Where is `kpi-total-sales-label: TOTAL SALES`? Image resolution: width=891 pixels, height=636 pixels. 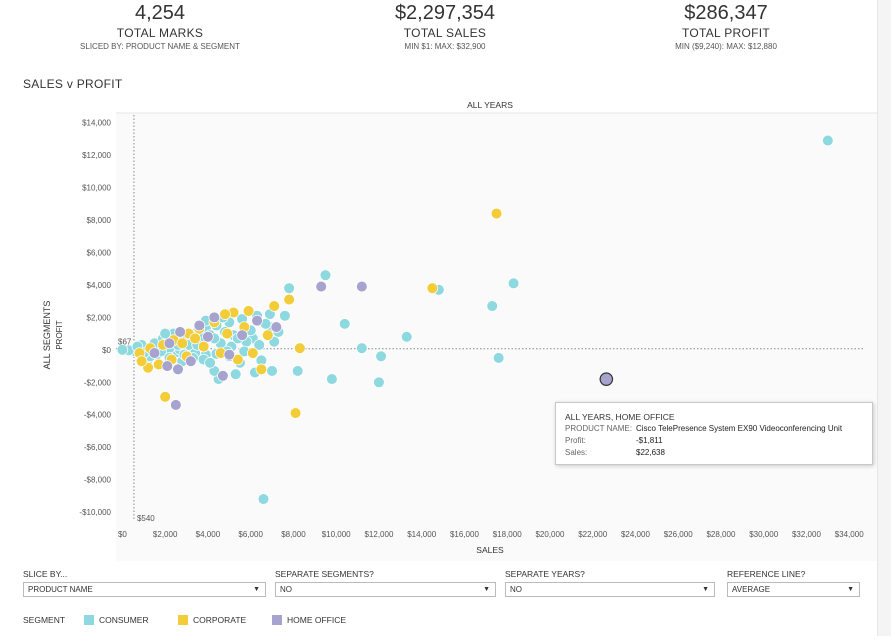 kpi-total-sales-label: TOTAL SALES is located at coordinates (445, 33).